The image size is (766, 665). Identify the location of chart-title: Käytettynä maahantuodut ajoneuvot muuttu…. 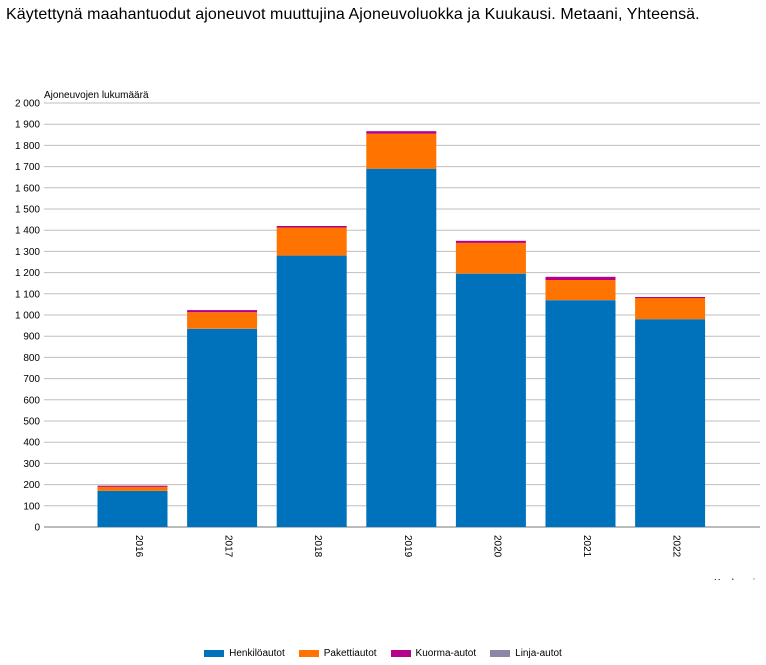
(353, 14).